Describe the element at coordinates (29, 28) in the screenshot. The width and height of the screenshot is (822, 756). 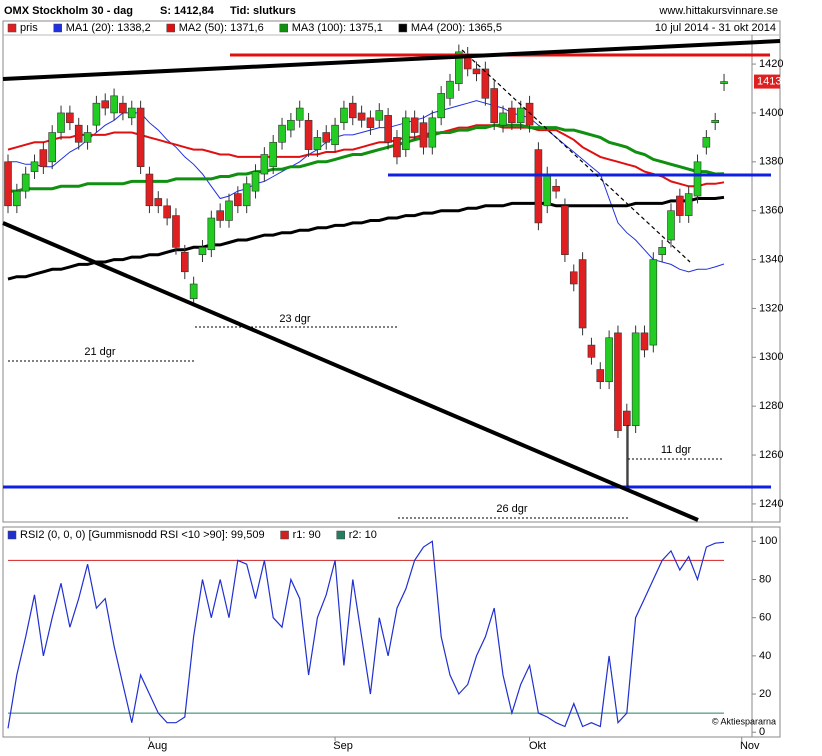
I see `legend-label: pris` at that location.